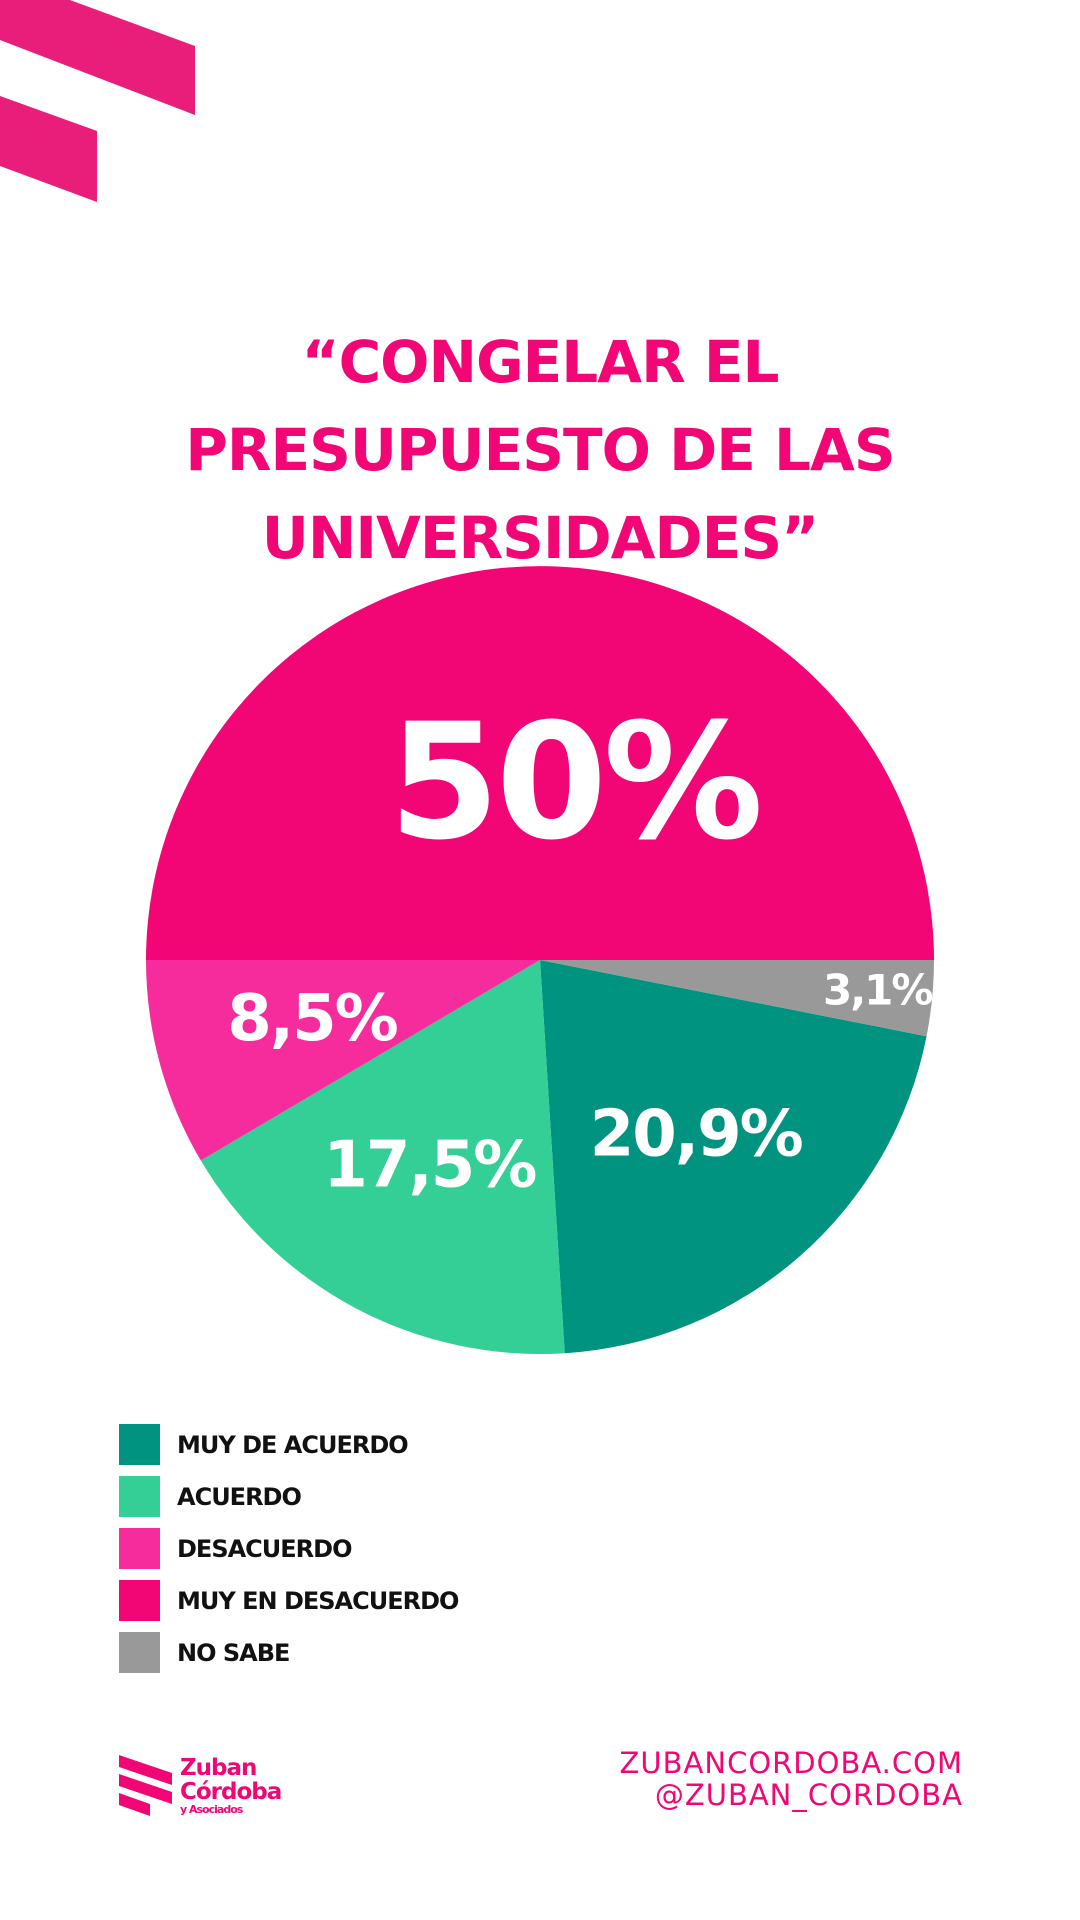  What do you see at coordinates (218, 1768) in the screenshot?
I see `logo-text: Zuban` at bounding box center [218, 1768].